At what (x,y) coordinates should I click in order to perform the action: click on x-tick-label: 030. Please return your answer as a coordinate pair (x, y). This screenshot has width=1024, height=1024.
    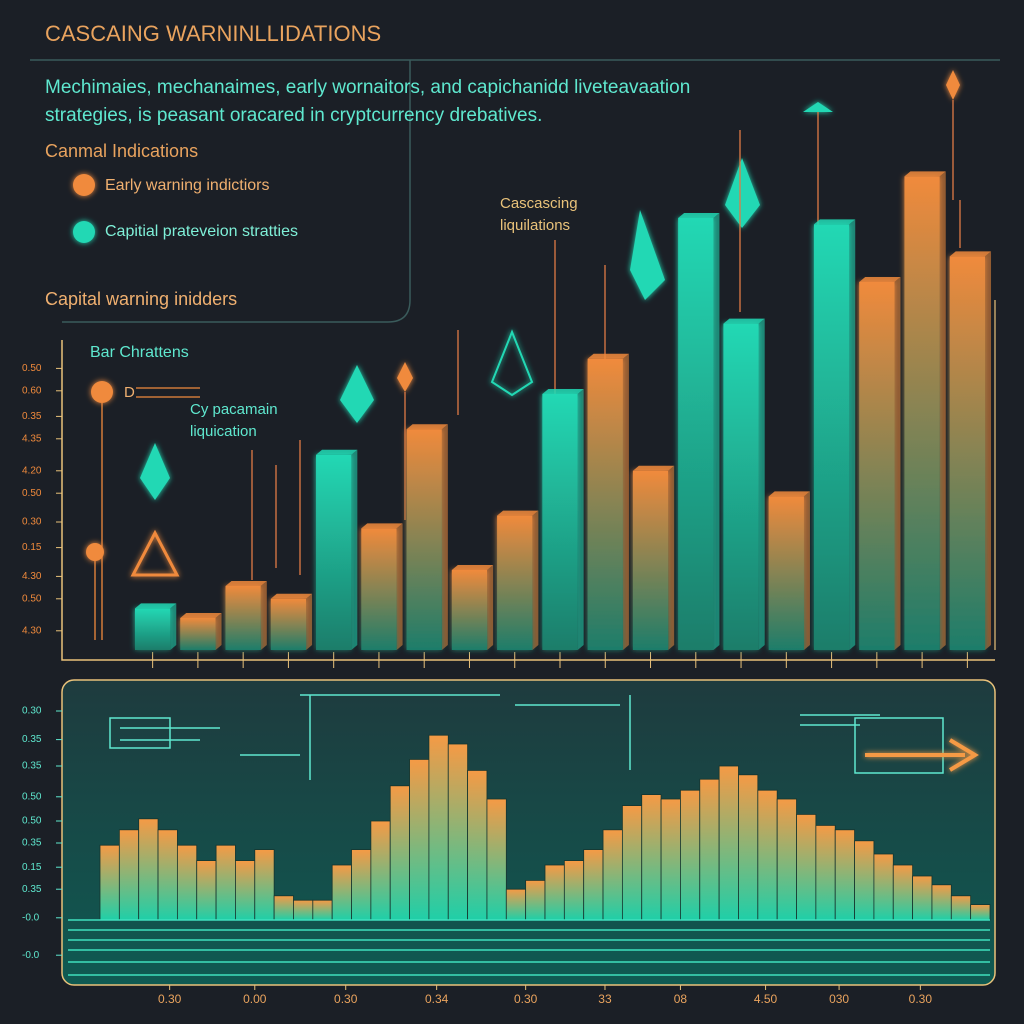
    Looking at the image, I should click on (839, 999).